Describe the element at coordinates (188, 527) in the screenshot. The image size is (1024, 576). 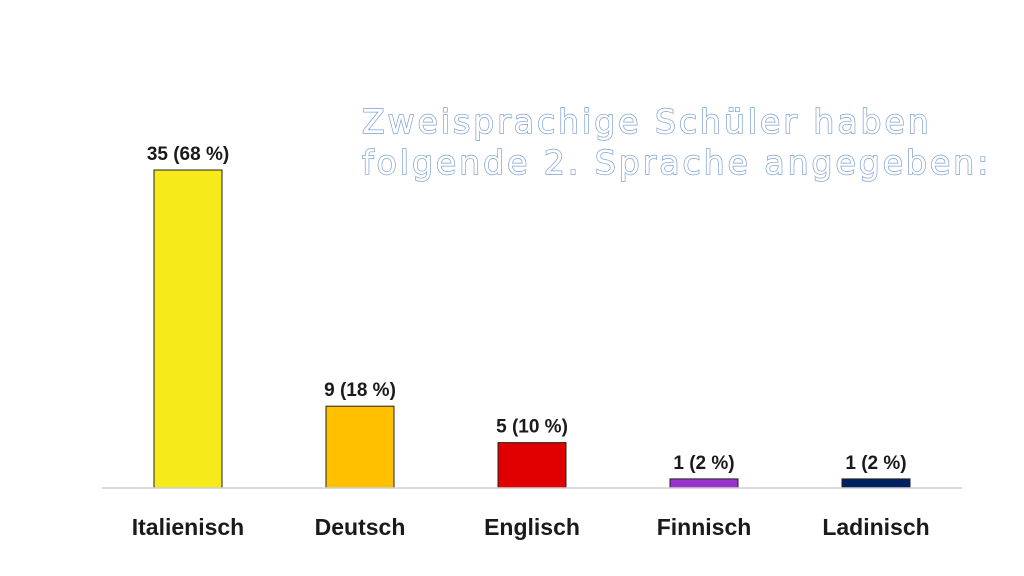
I see `tick-label-italienisch: Italienisch` at that location.